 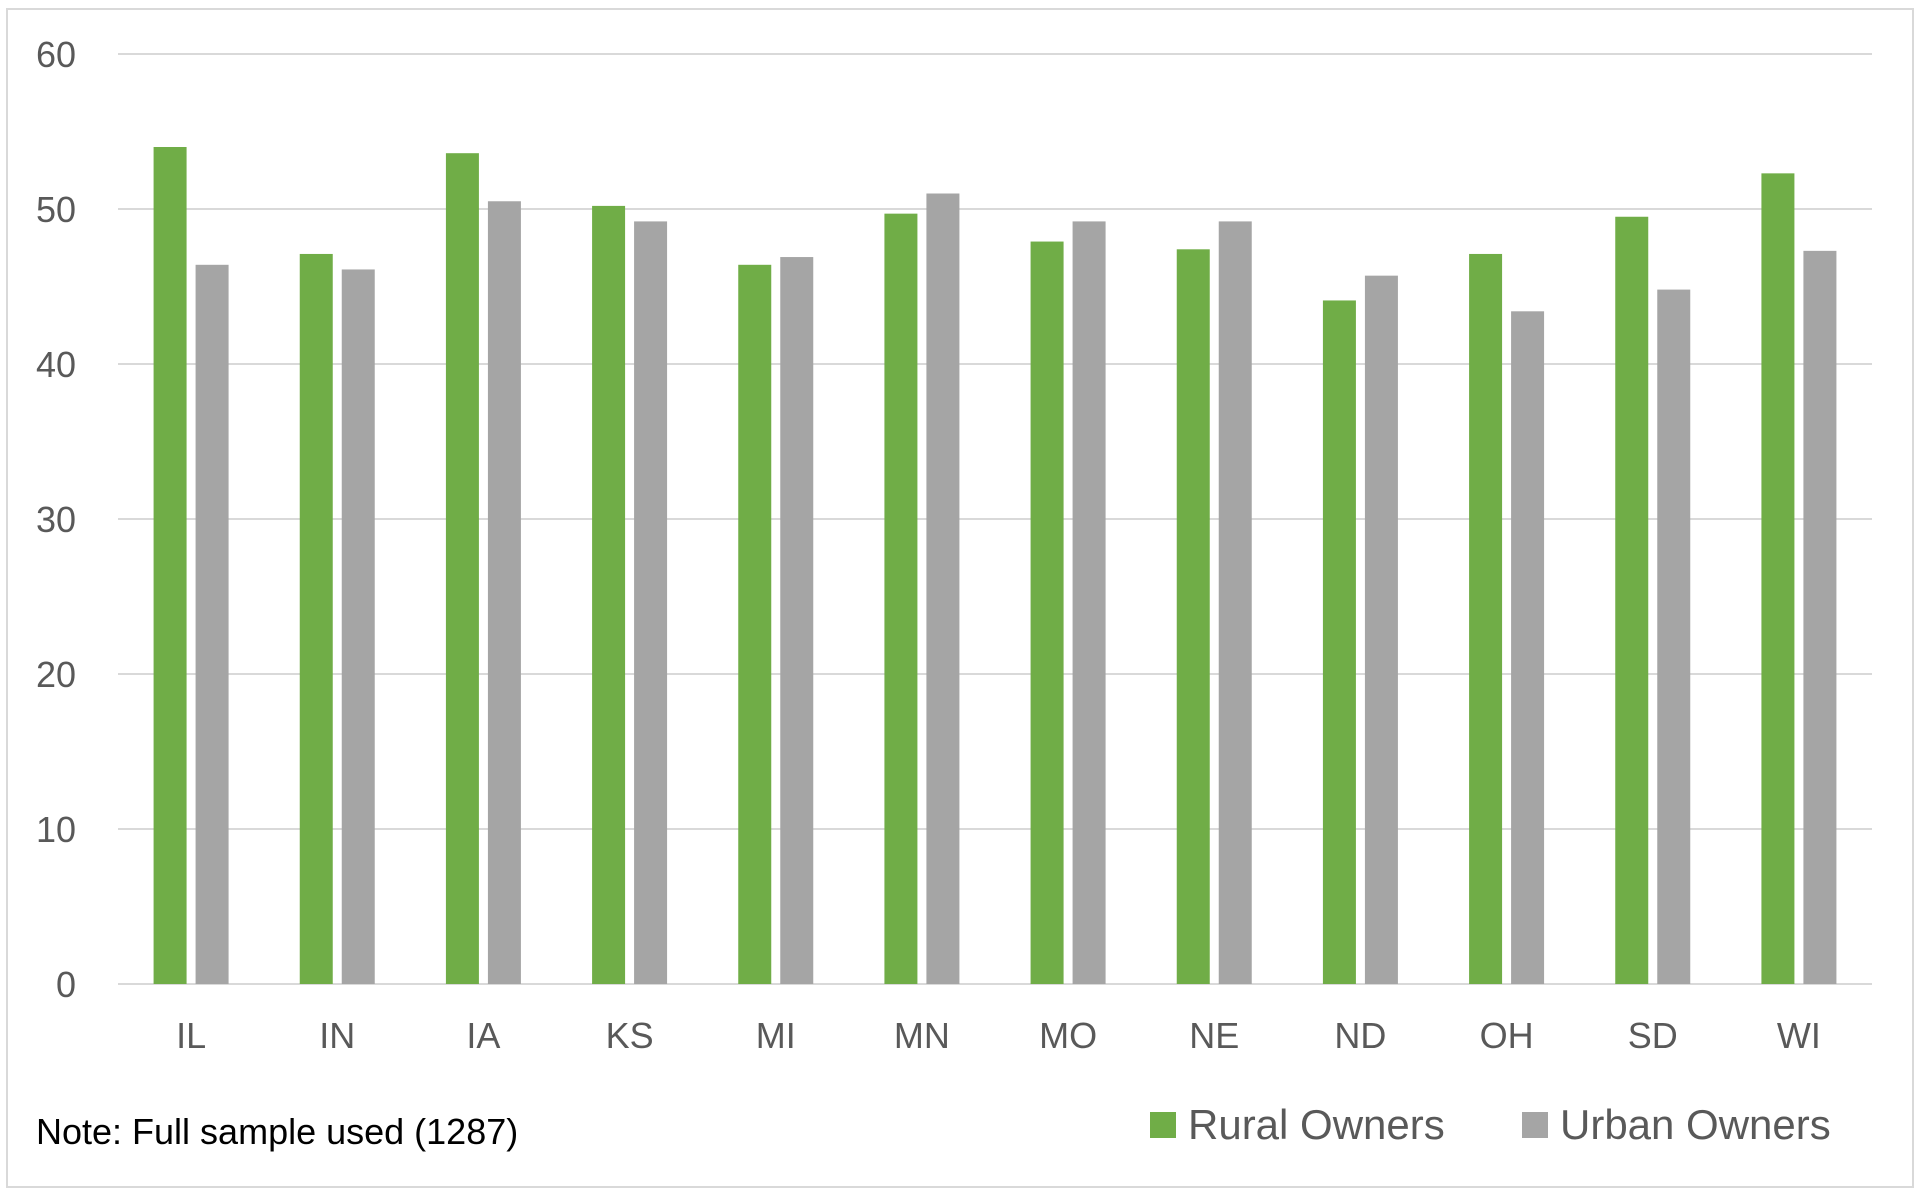 What do you see at coordinates (1632, 600) in the screenshot?
I see `bar-sd-rural-owners` at bounding box center [1632, 600].